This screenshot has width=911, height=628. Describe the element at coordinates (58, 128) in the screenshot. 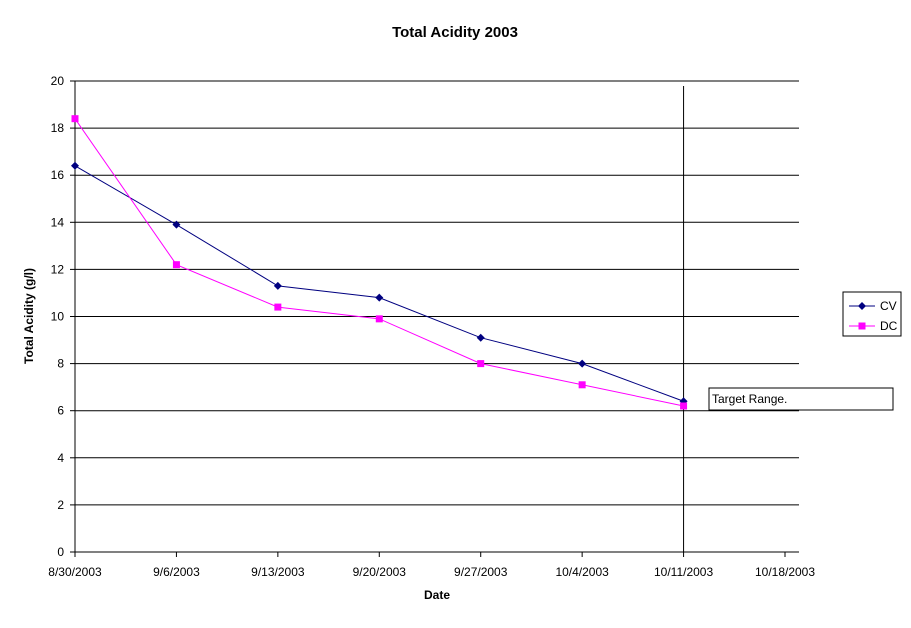

I see `y-tick-label: 18` at that location.